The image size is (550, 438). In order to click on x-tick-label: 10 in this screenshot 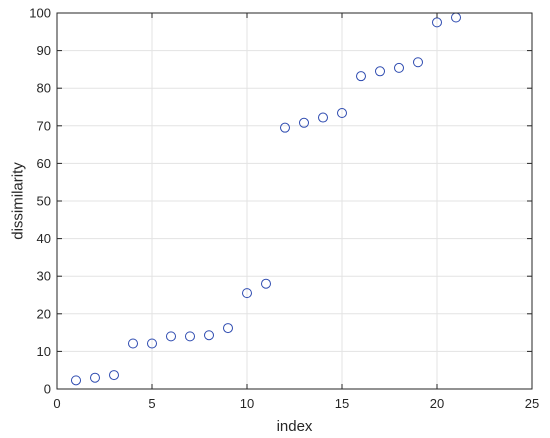, I will do `click(247, 403)`.